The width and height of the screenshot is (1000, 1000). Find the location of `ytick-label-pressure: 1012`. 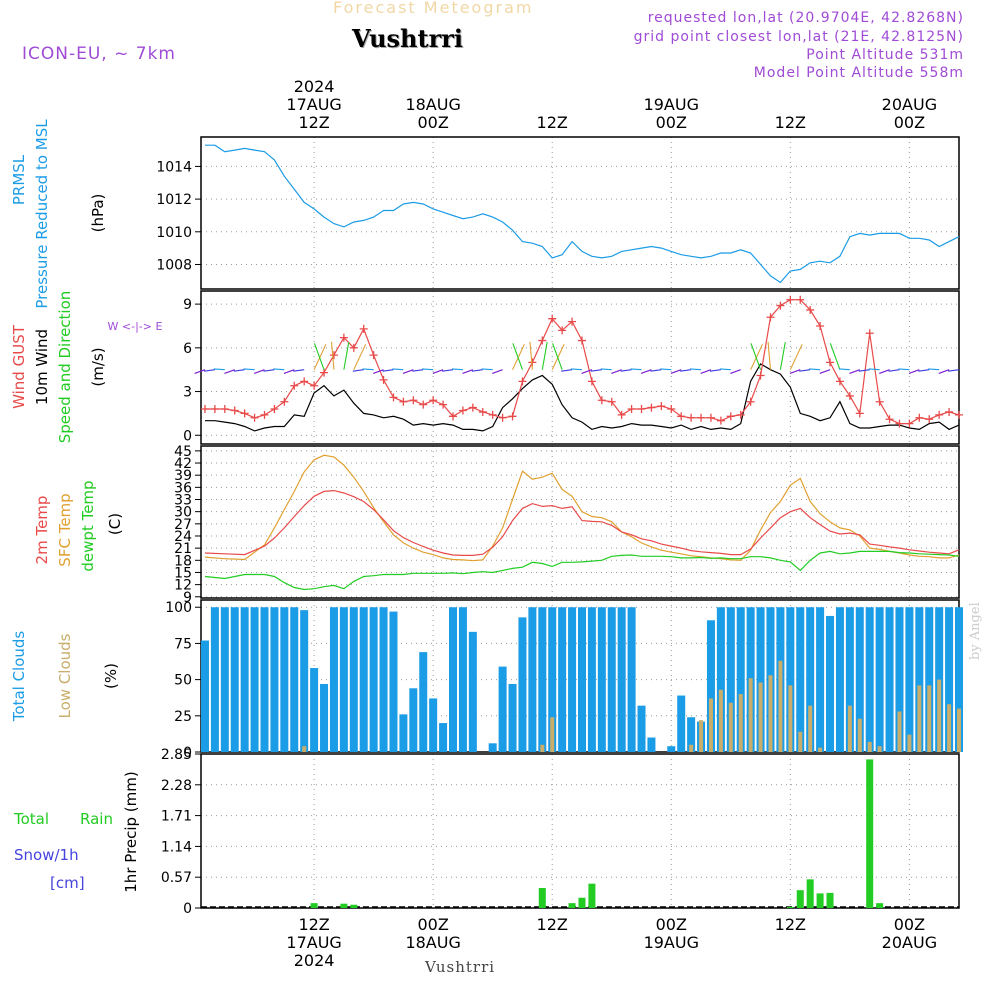

ytick-label-pressure: 1012 is located at coordinates (174, 200).